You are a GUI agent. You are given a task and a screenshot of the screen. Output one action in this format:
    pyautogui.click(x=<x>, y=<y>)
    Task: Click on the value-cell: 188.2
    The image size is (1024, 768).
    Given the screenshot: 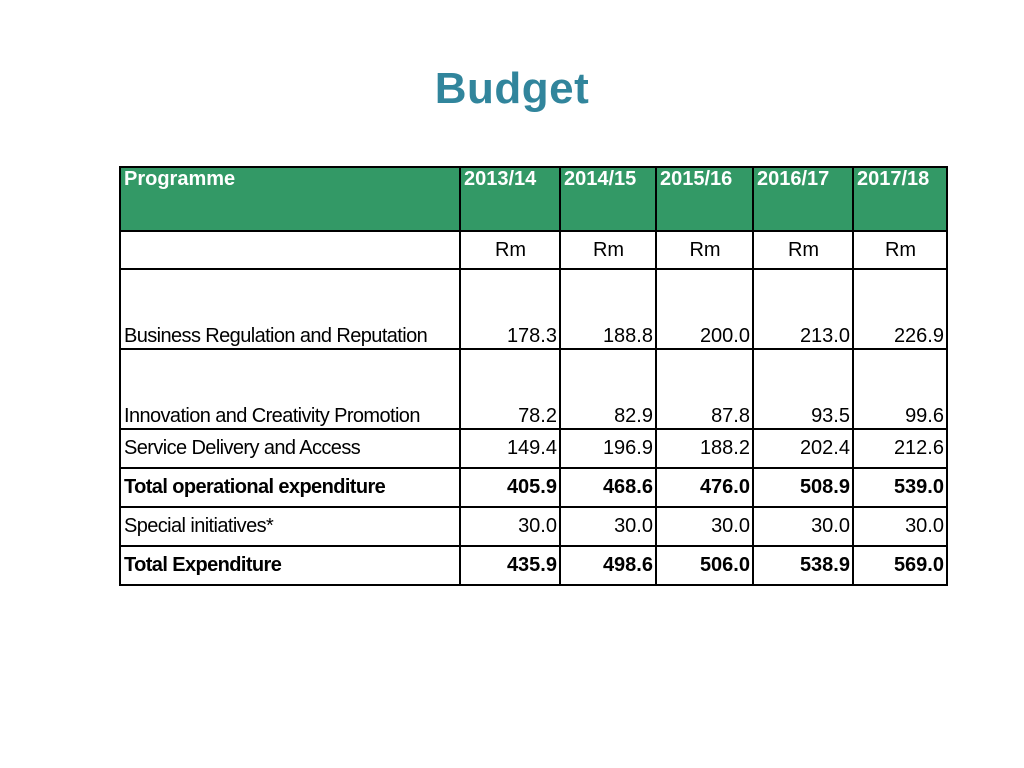 What is the action you would take?
    pyautogui.click(x=704, y=448)
    